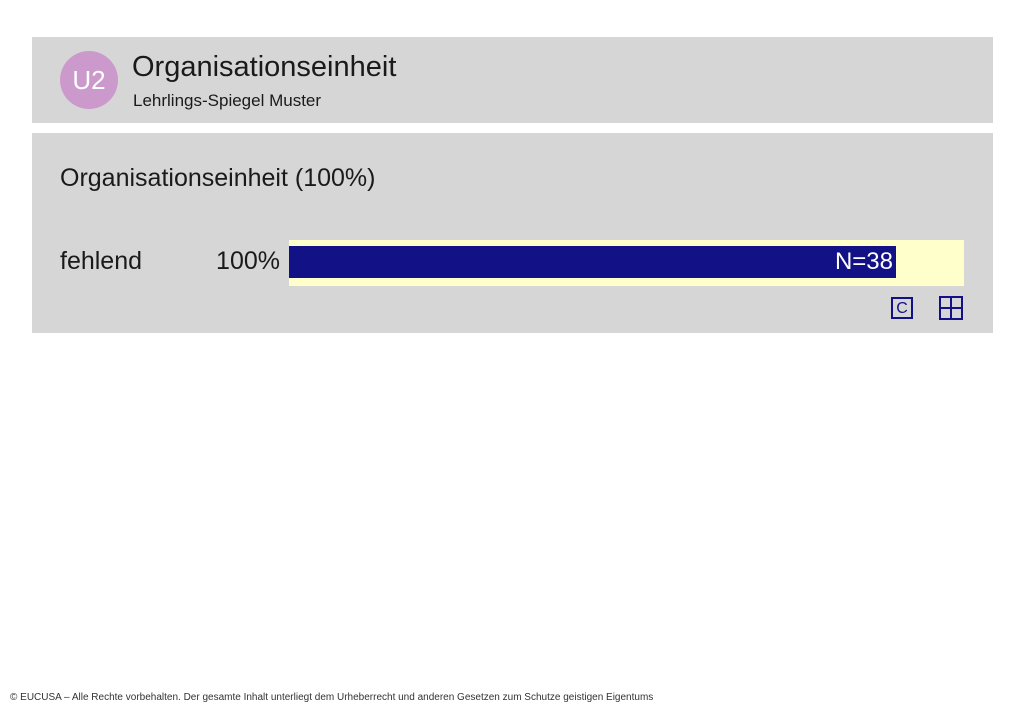 The height and width of the screenshot is (709, 1024). Describe the element at coordinates (951, 308) in the screenshot. I see `table-grid-icon` at that location.